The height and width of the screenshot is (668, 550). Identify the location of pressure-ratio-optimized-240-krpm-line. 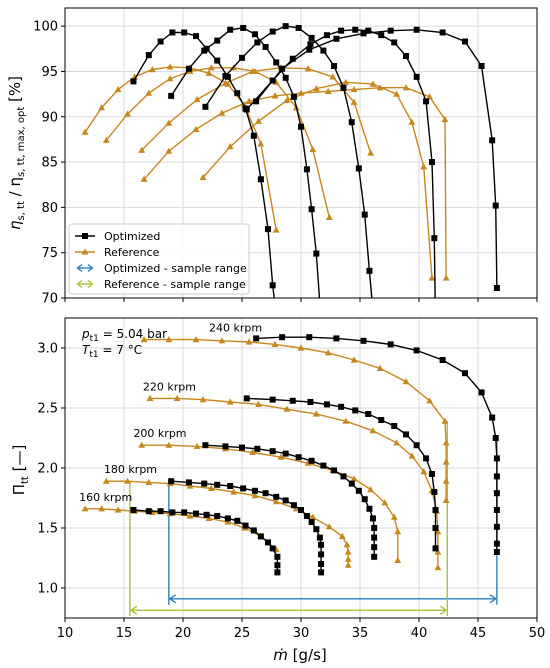
(377, 444).